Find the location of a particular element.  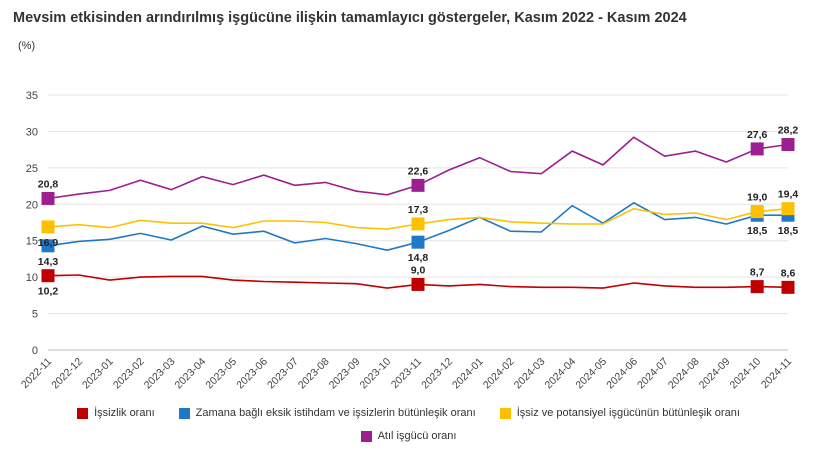

x-tick-label: 2024-05 is located at coordinates (591, 374).